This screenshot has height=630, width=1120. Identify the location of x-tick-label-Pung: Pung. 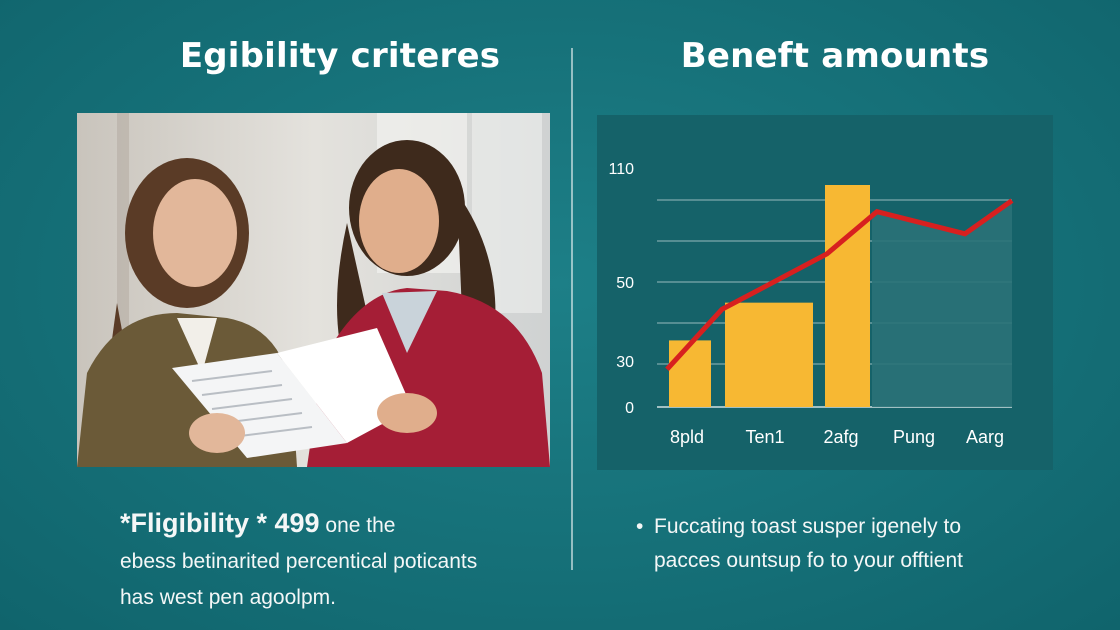
(914, 437).